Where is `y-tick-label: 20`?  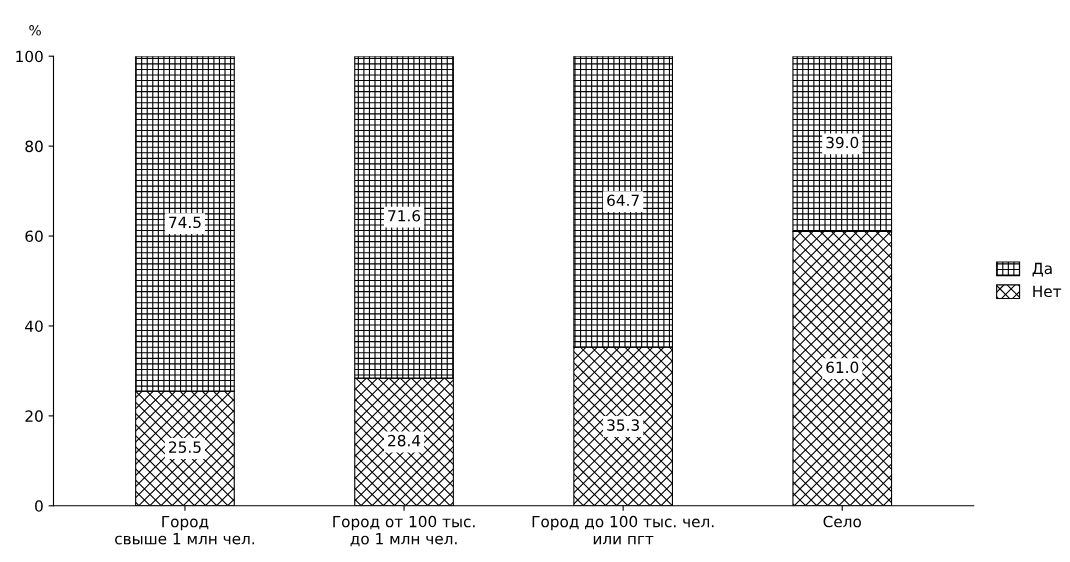
y-tick-label: 20 is located at coordinates (34, 416).